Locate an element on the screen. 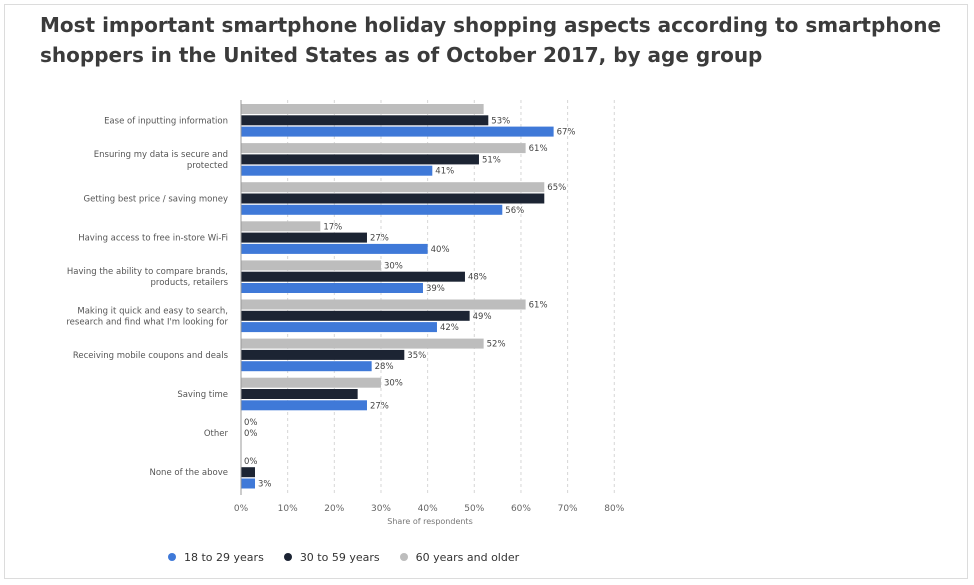  x-tick-label: 40% is located at coordinates (428, 509).